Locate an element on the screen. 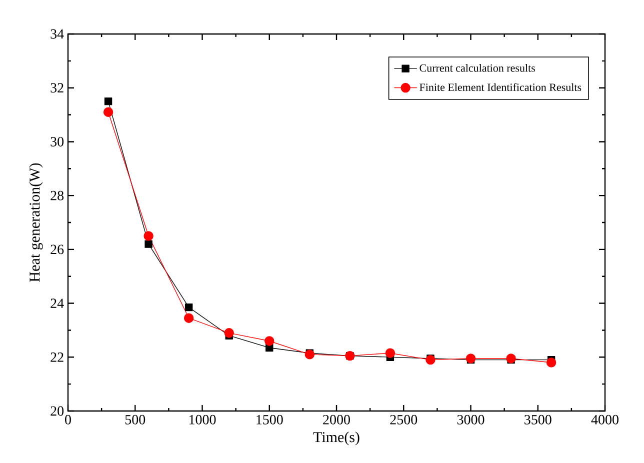 This screenshot has width=644, height=463. legend-label: Current calculation results is located at coordinates (477, 68).